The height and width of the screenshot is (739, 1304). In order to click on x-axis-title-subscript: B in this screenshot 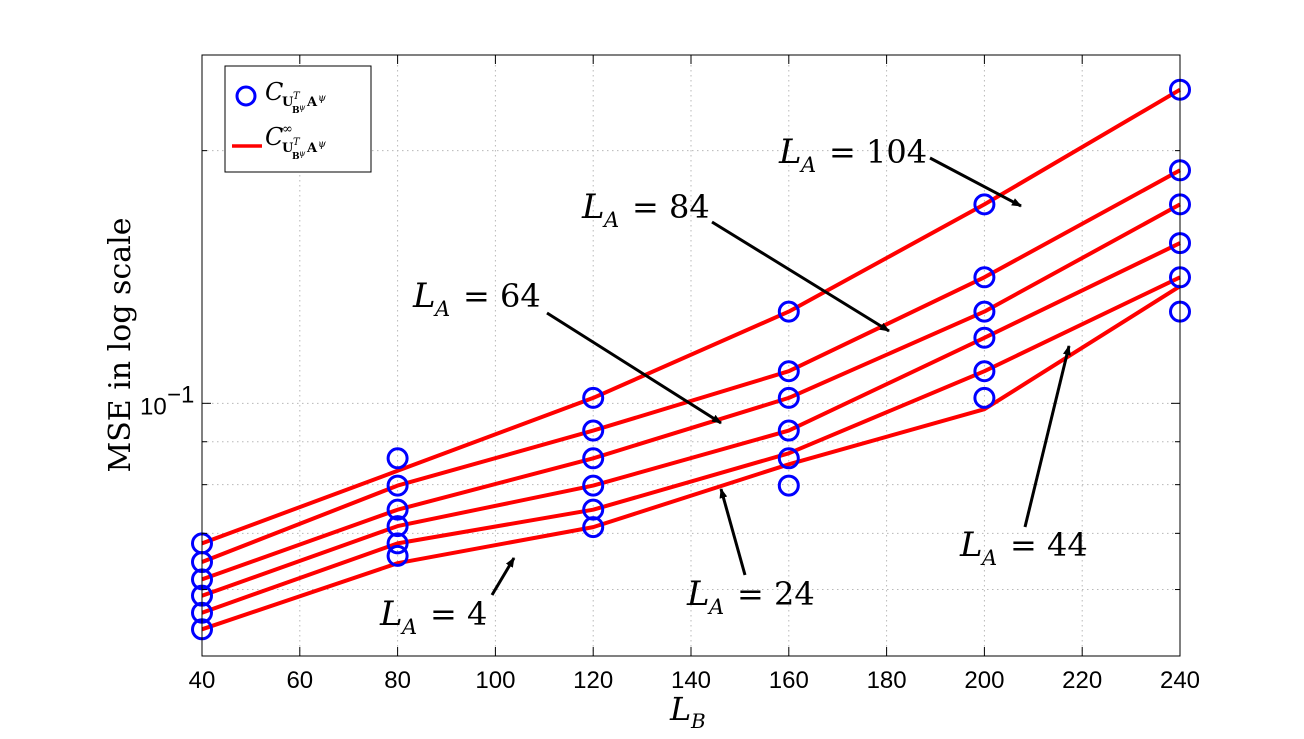, I will do `click(698, 721)`.